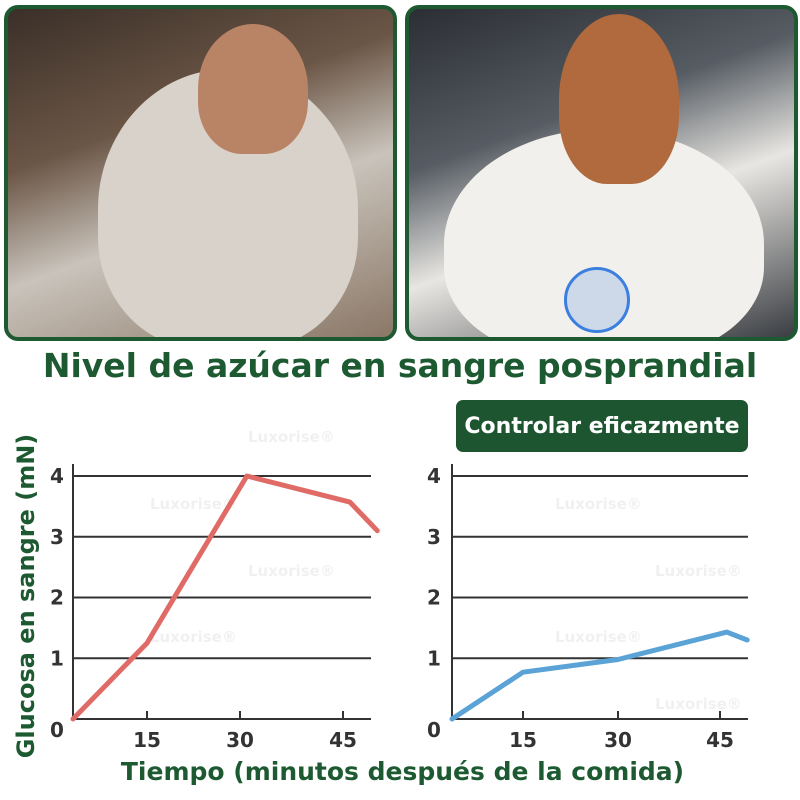 The image size is (800, 800). What do you see at coordinates (400, 365) in the screenshot?
I see `page-title: Nivel de azúcar en sangre posprandial` at bounding box center [400, 365].